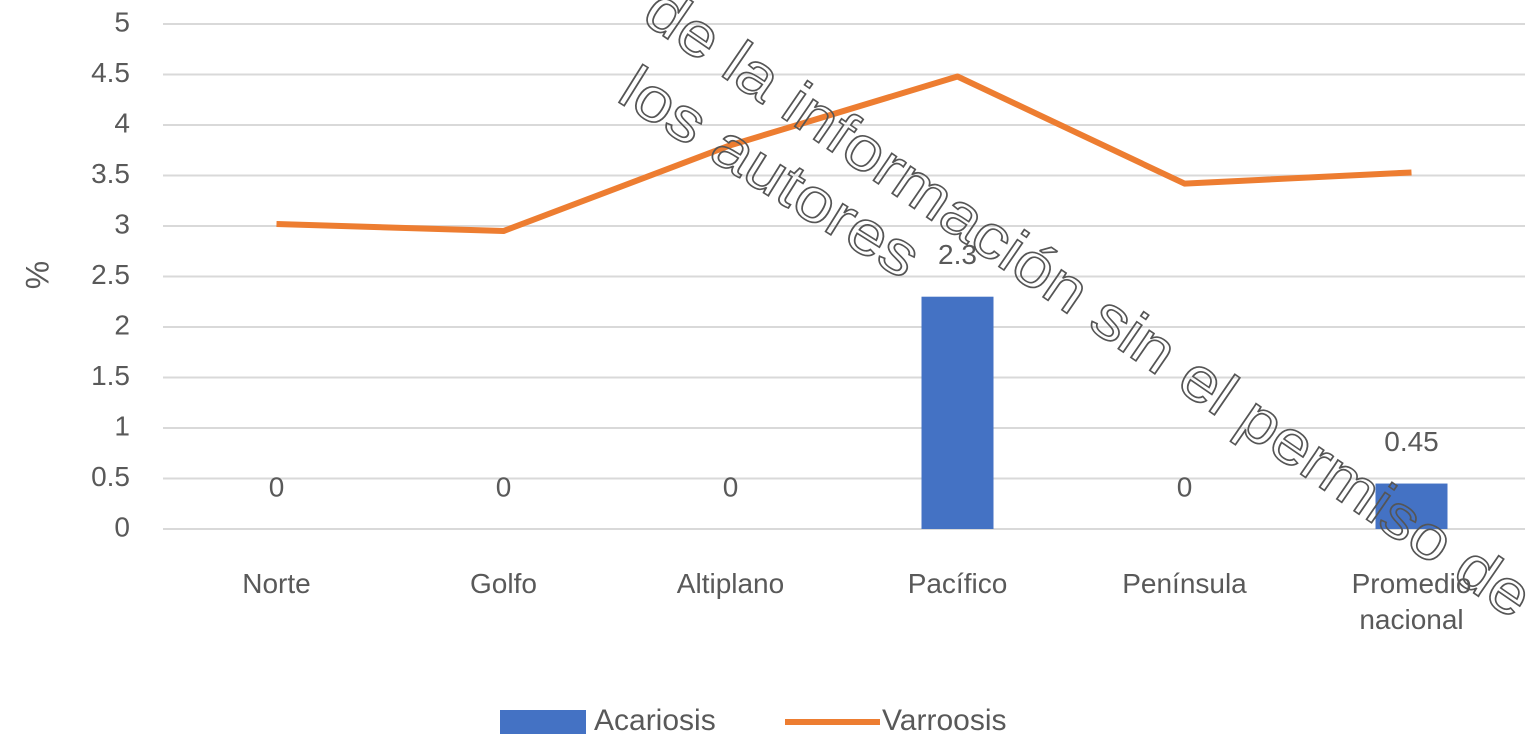 This screenshot has height=740, width=1538. I want to click on y-tick-label: 1.5, so click(110, 375).